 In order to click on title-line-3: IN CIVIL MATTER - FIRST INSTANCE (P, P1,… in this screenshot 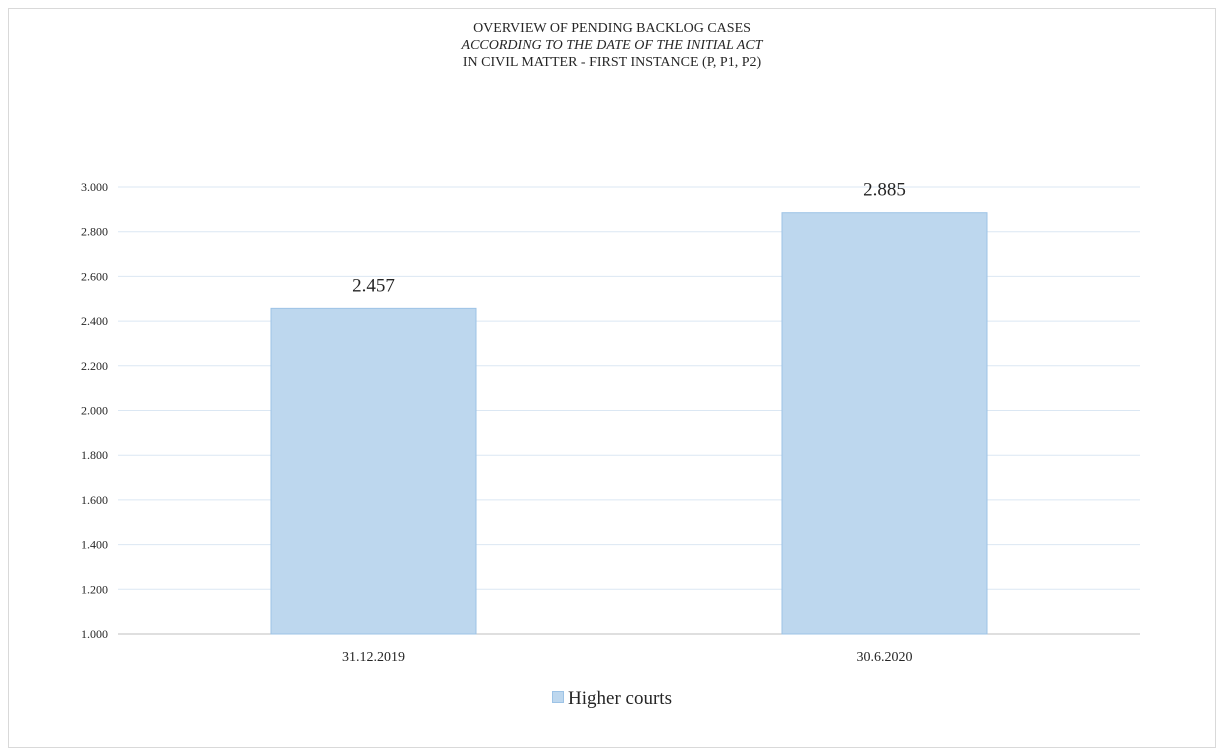, I will do `click(612, 62)`.